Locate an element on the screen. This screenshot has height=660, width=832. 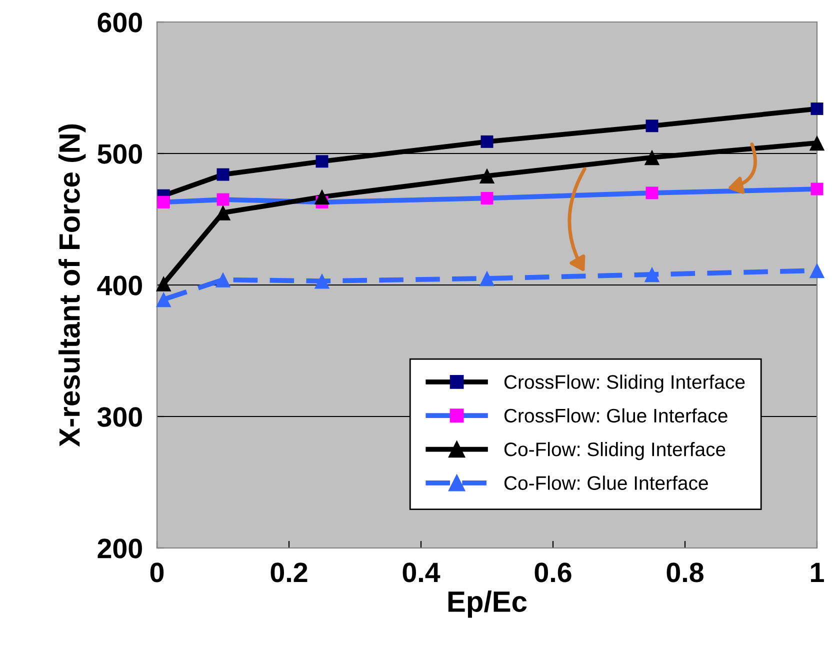
y-tick-label: 400 is located at coordinates (119, 286).